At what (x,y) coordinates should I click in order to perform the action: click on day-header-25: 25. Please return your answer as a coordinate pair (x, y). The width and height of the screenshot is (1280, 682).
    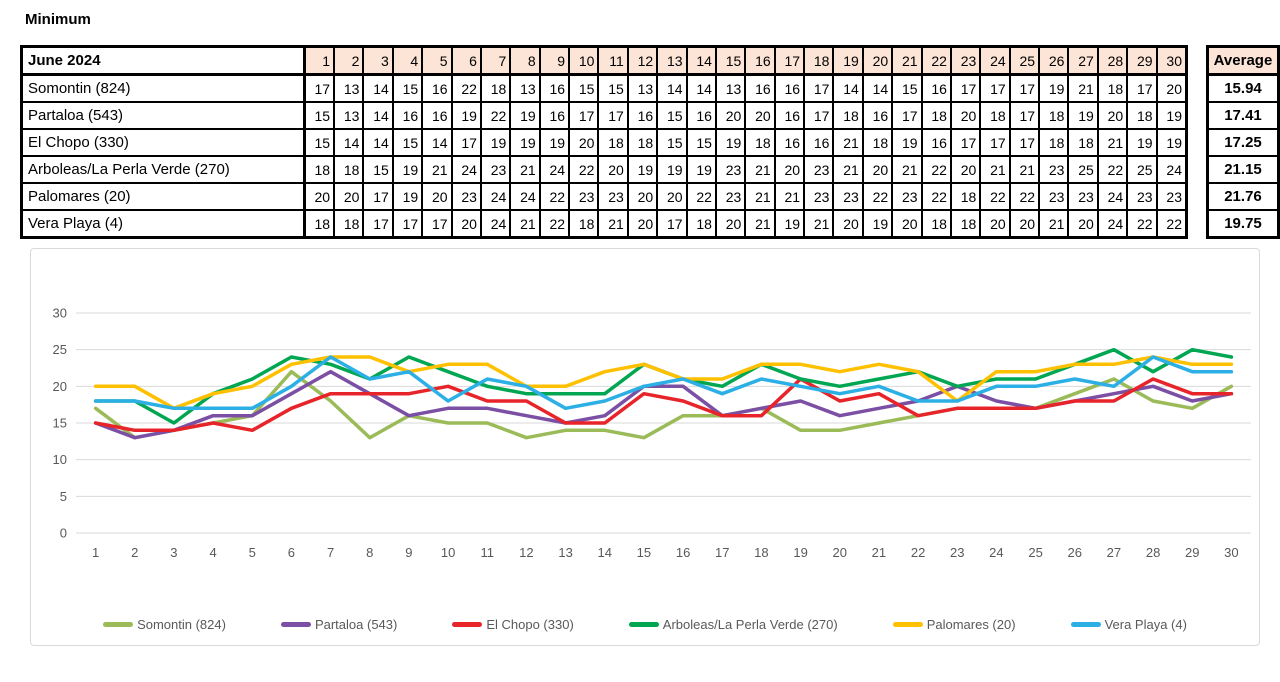
    Looking at the image, I should click on (1024, 60).